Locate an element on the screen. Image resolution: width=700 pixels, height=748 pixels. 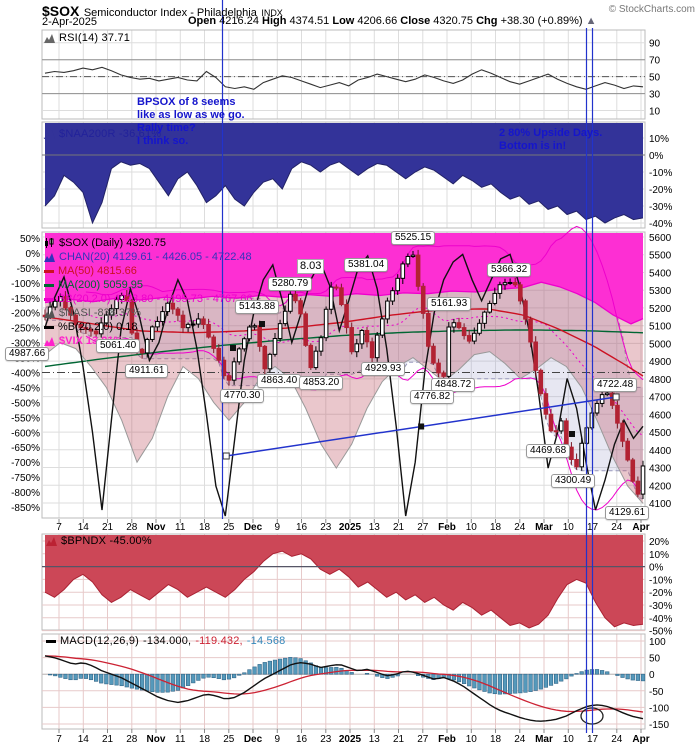
price-callout: 4776.82 is located at coordinates (432, 397).